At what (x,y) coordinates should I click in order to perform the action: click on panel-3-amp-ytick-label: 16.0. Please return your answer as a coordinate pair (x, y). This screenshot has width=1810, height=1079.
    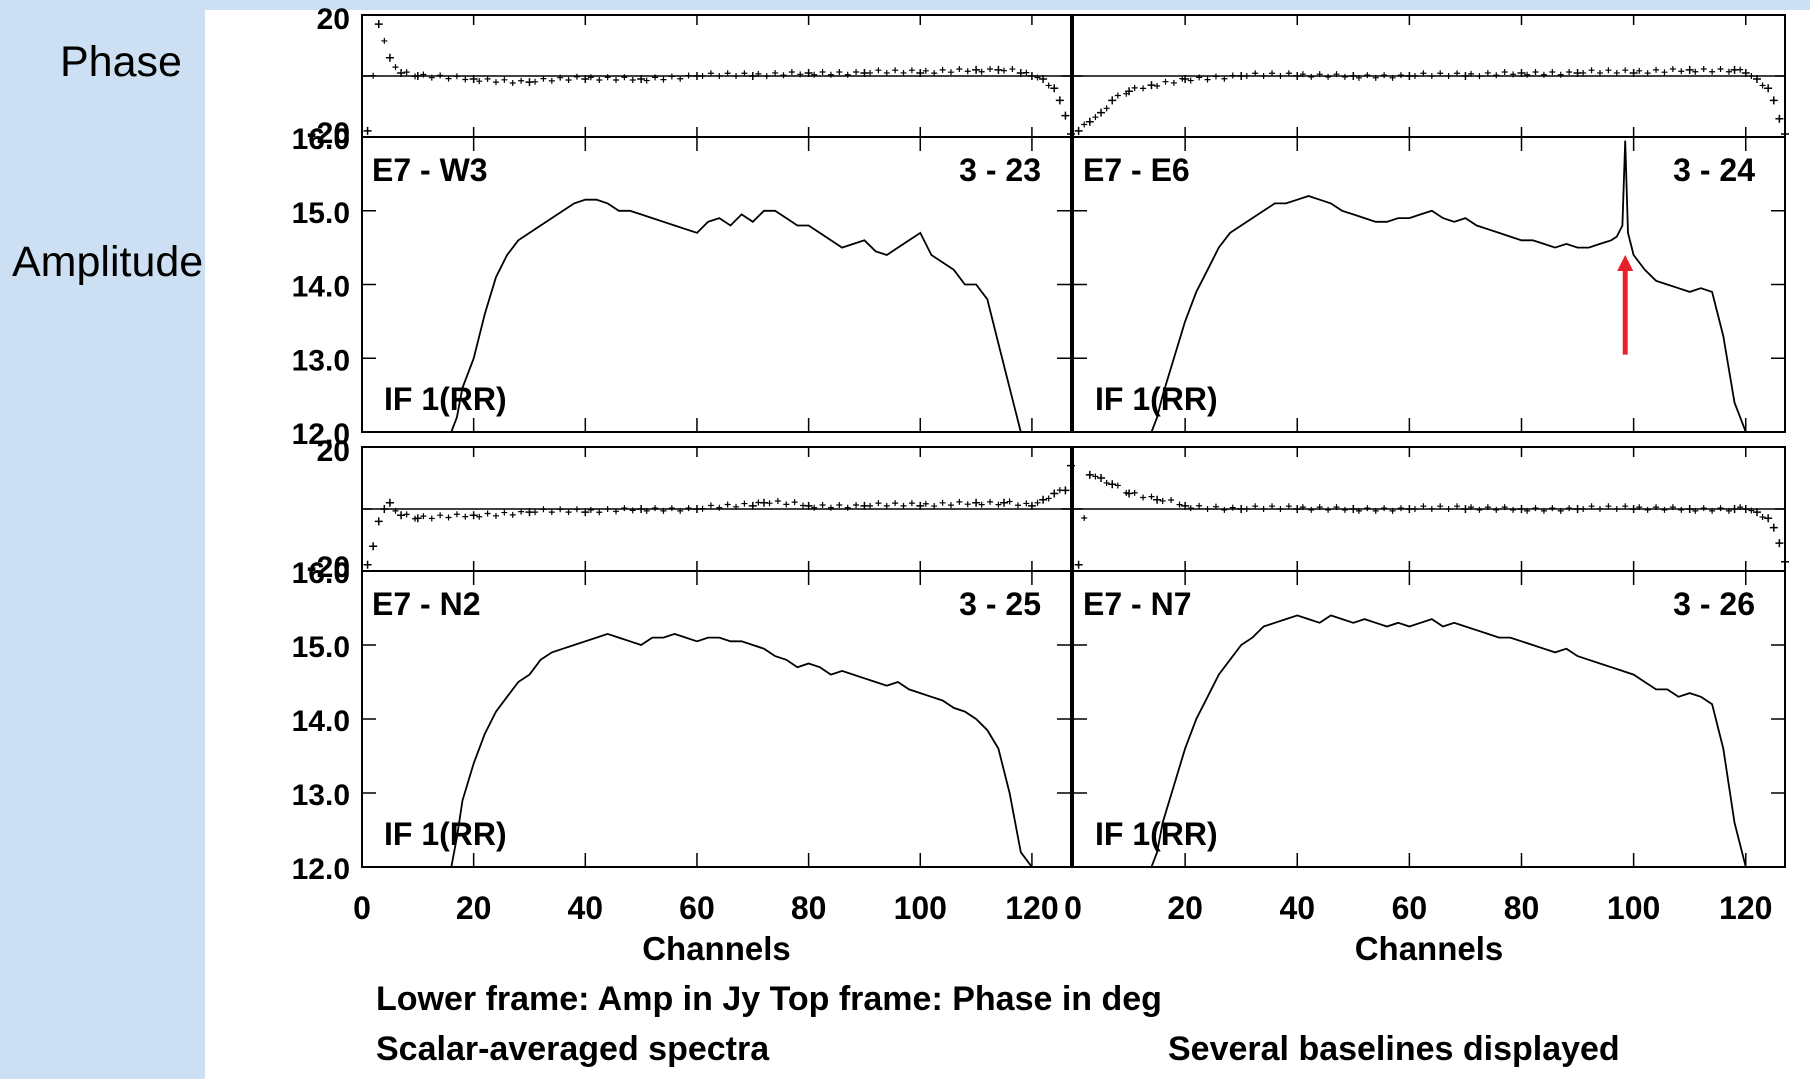
    Looking at the image, I should click on (321, 573).